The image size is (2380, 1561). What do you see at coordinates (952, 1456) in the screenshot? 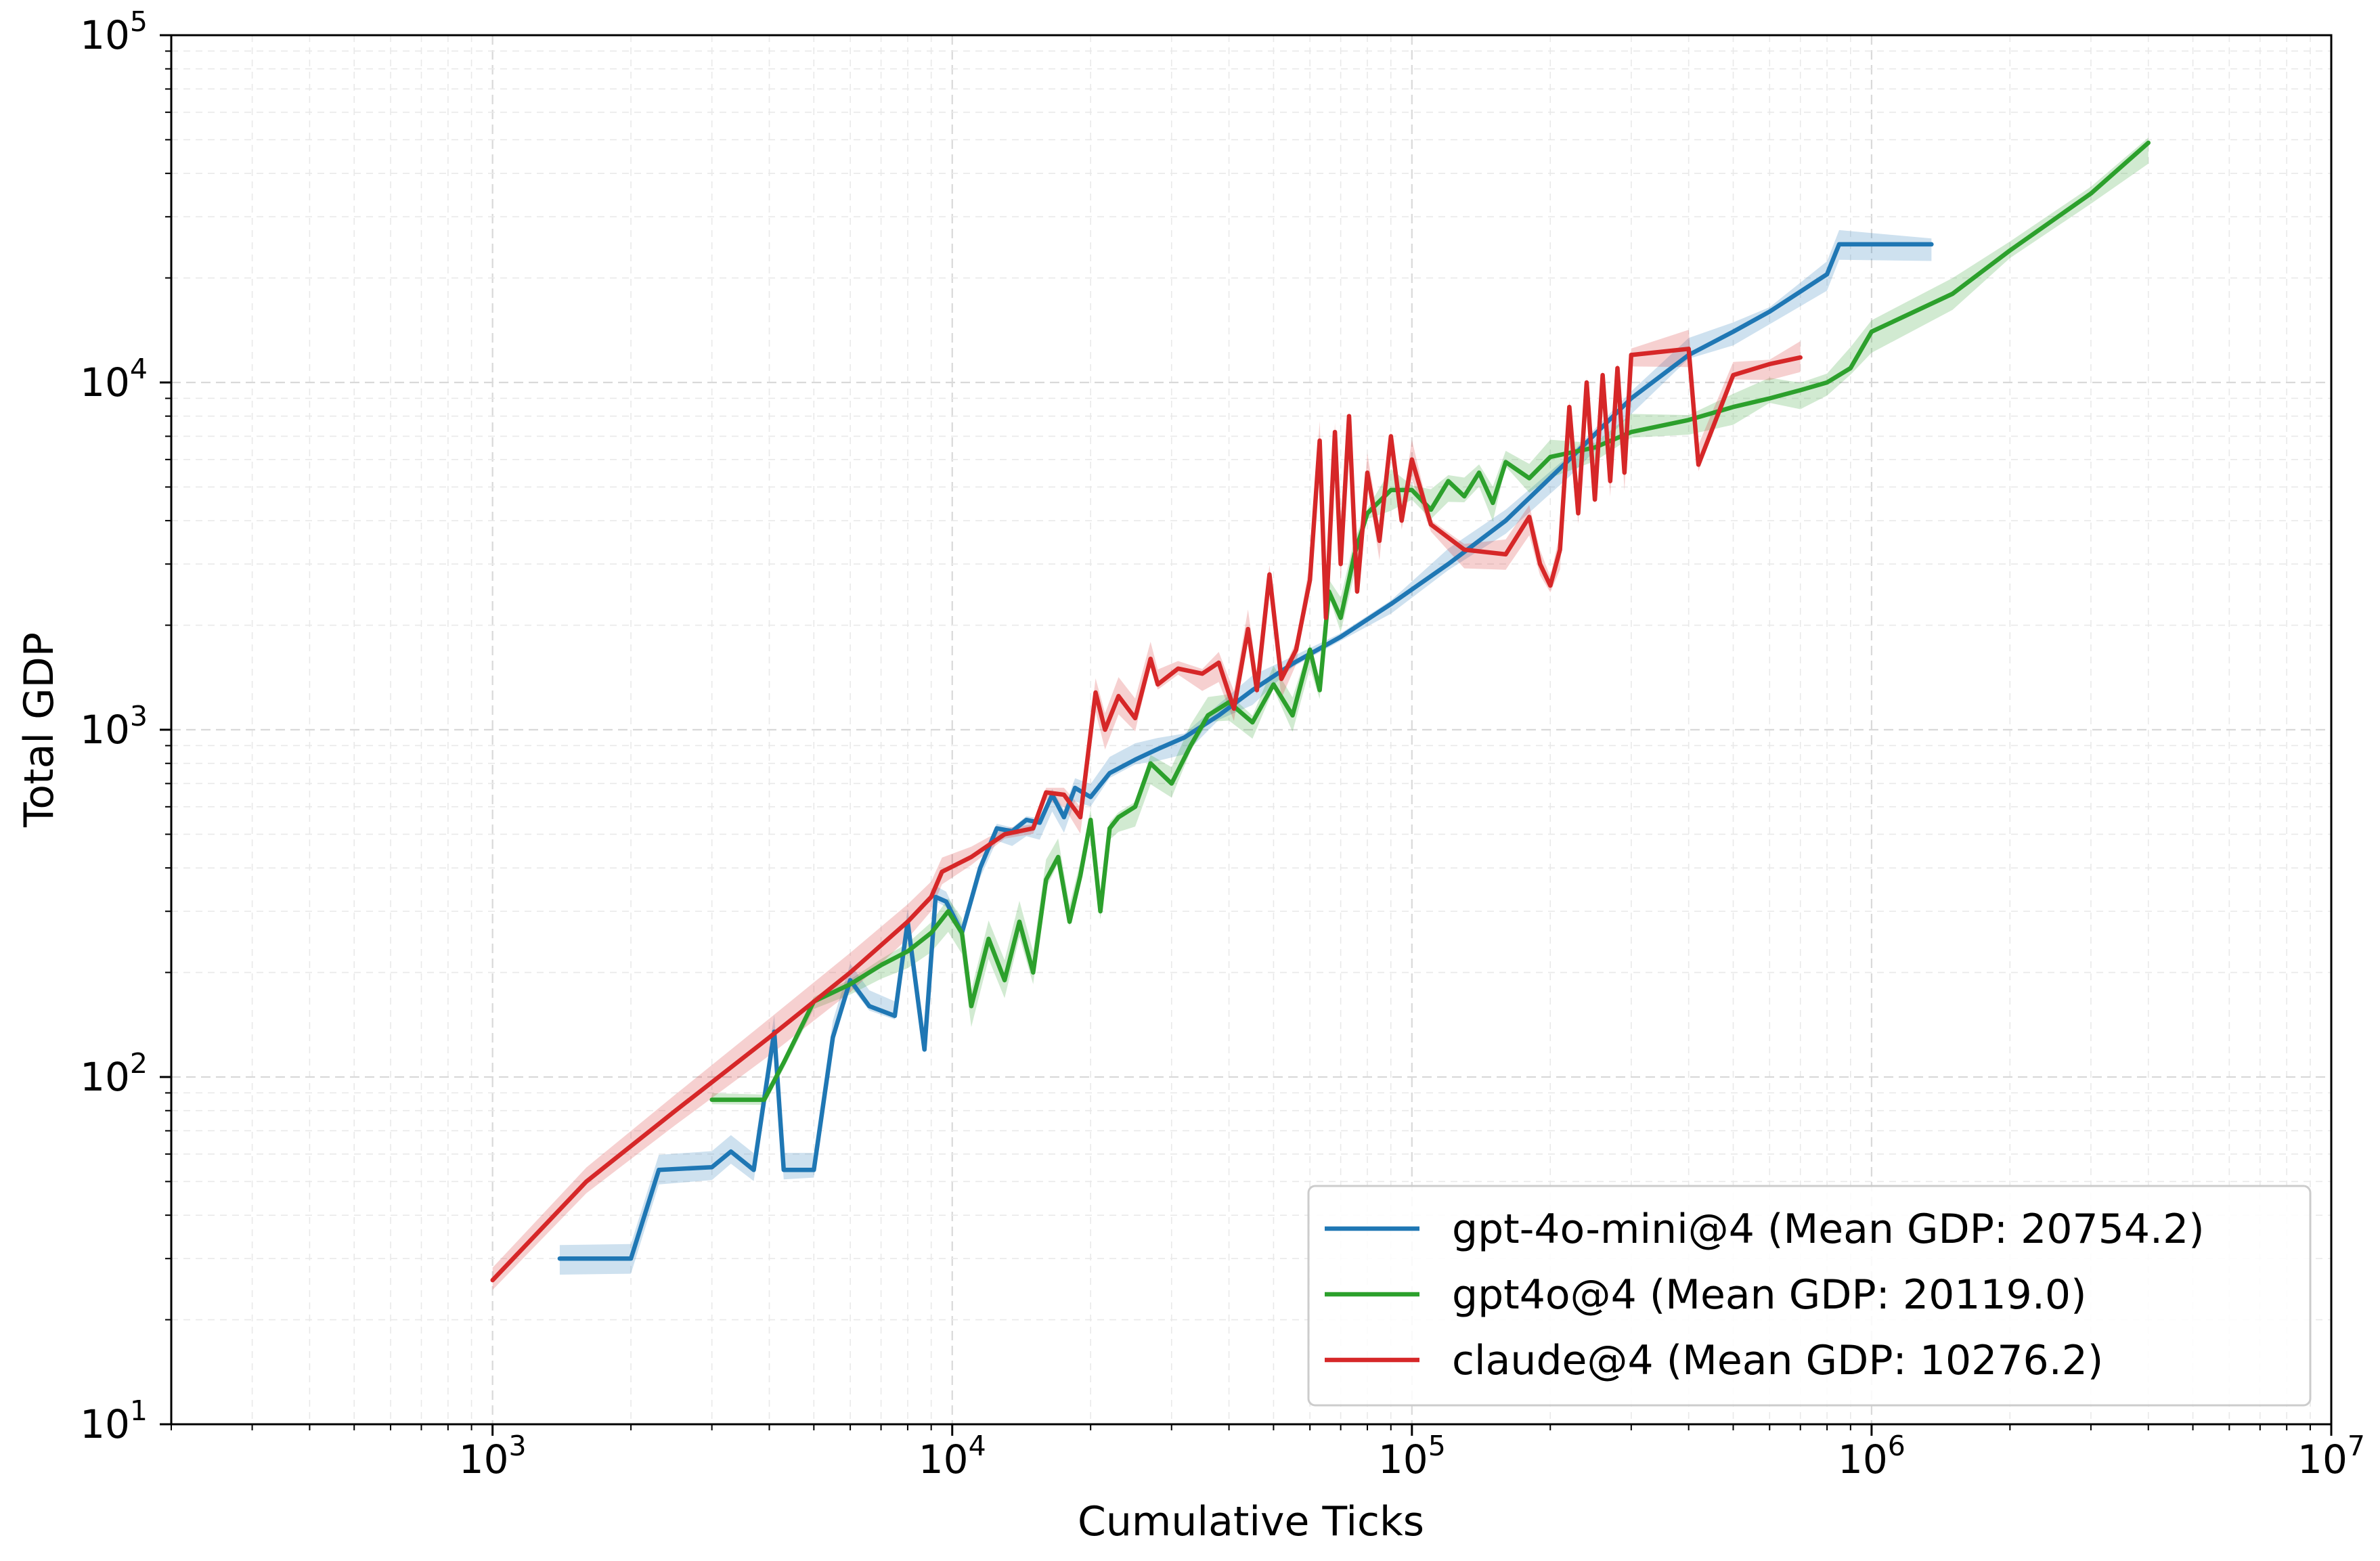
I see `x-tick-label: 10⁴` at bounding box center [952, 1456].